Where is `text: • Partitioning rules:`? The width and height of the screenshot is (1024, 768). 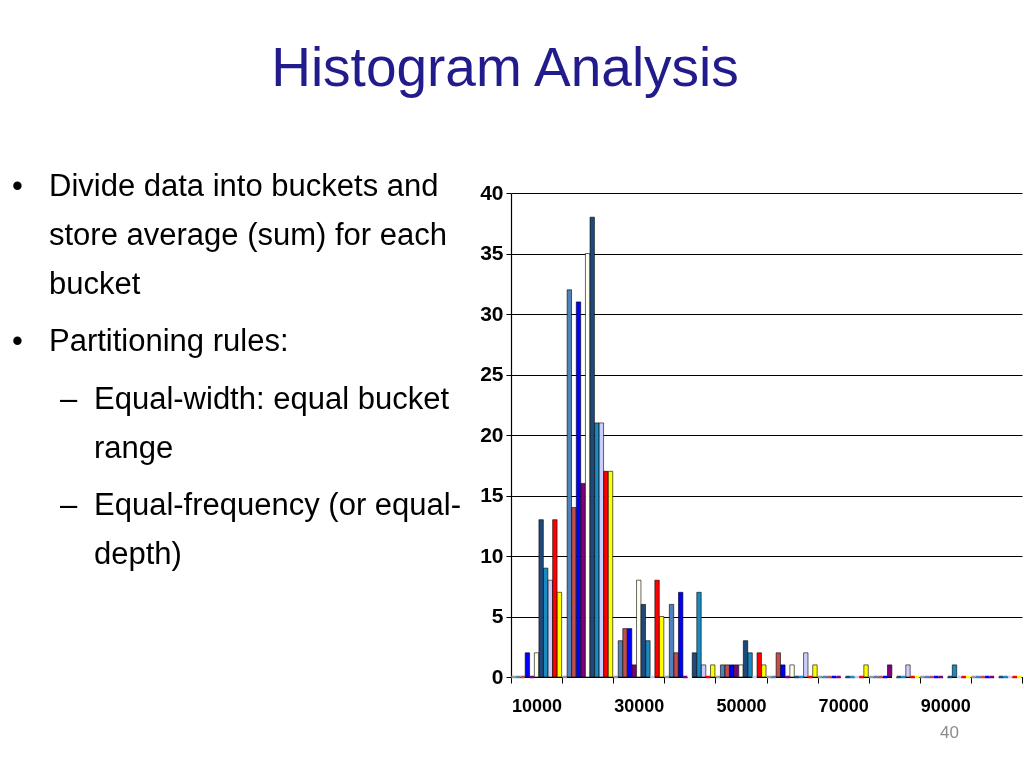
text: • Partitioning rules: is located at coordinates (150, 341).